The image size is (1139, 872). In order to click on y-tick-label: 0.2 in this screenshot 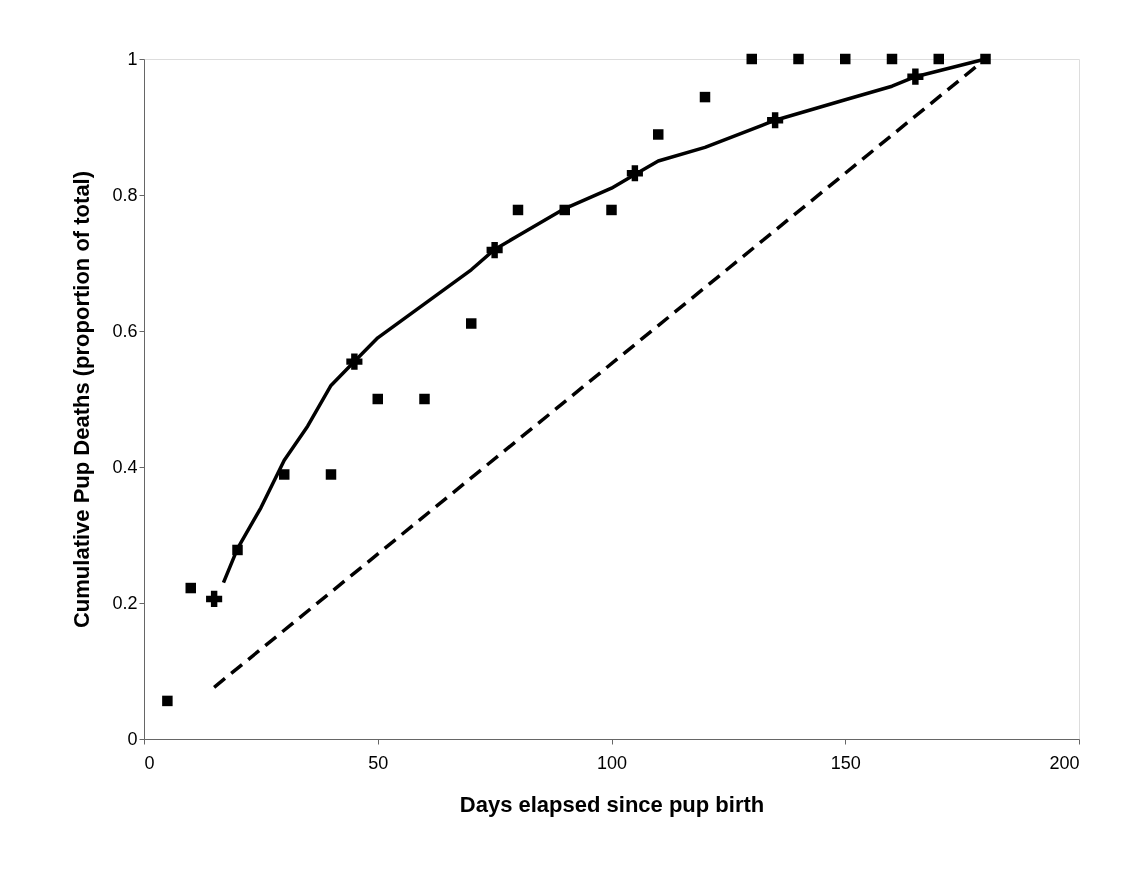, I will do `click(125, 602)`.